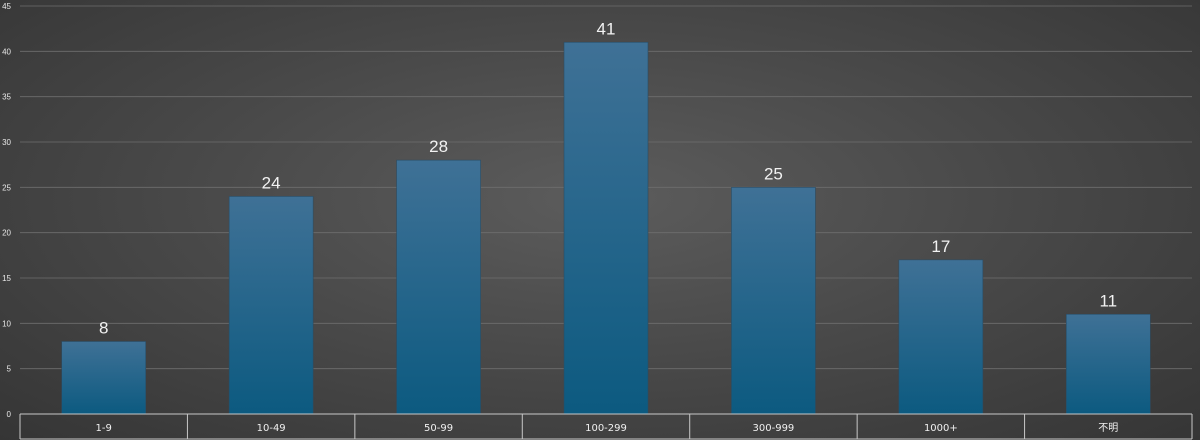 The width and height of the screenshot is (1200, 440). I want to click on y-tick-label: 0, so click(9, 414).